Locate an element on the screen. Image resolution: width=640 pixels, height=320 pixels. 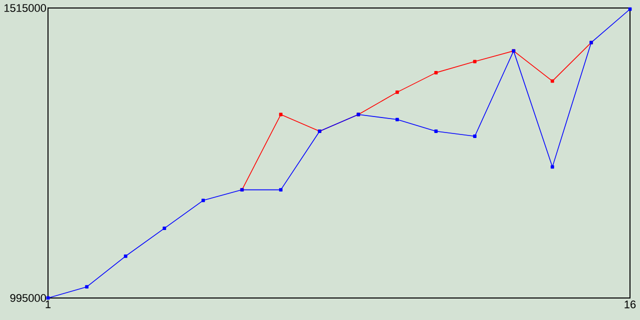
x-tick-label: 16 is located at coordinates (630, 304).